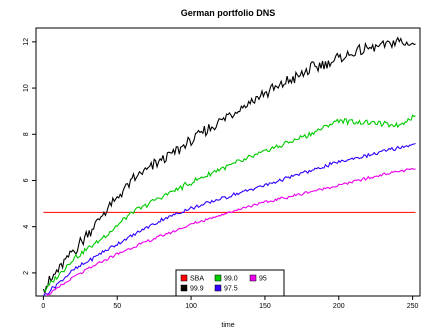  Describe the element at coordinates (43, 306) in the screenshot. I see `x-tick-label: 0` at that location.